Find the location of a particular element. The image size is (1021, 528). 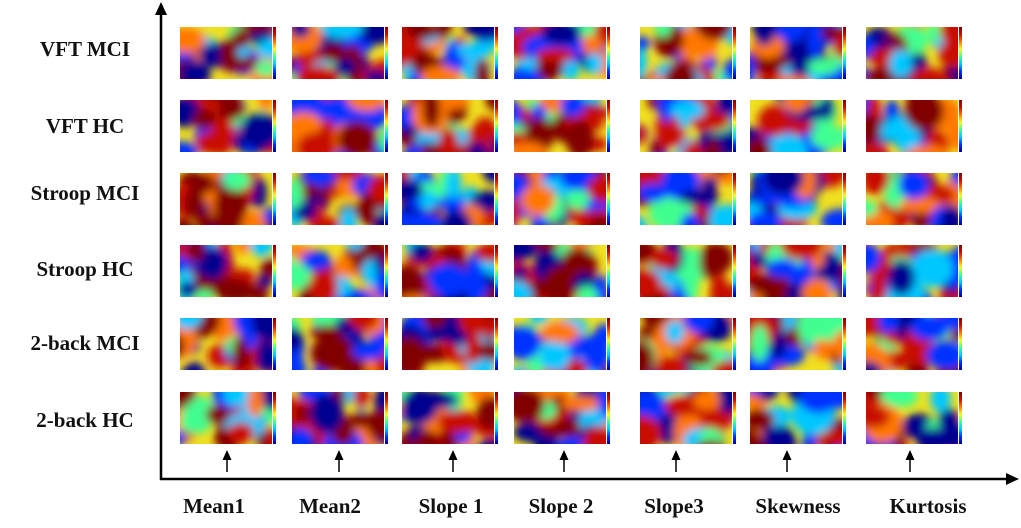

col-label-slope1: Slope 1 is located at coordinates (451, 506).